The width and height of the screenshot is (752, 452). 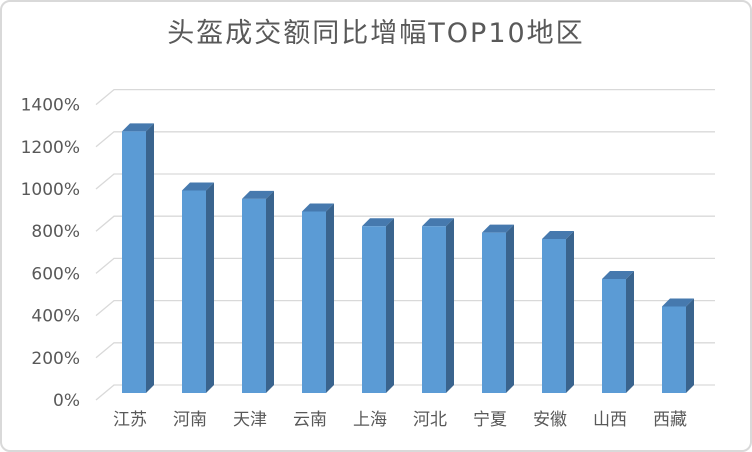 What do you see at coordinates (50, 106) in the screenshot?
I see `y-axis-label: 1400%` at bounding box center [50, 106].